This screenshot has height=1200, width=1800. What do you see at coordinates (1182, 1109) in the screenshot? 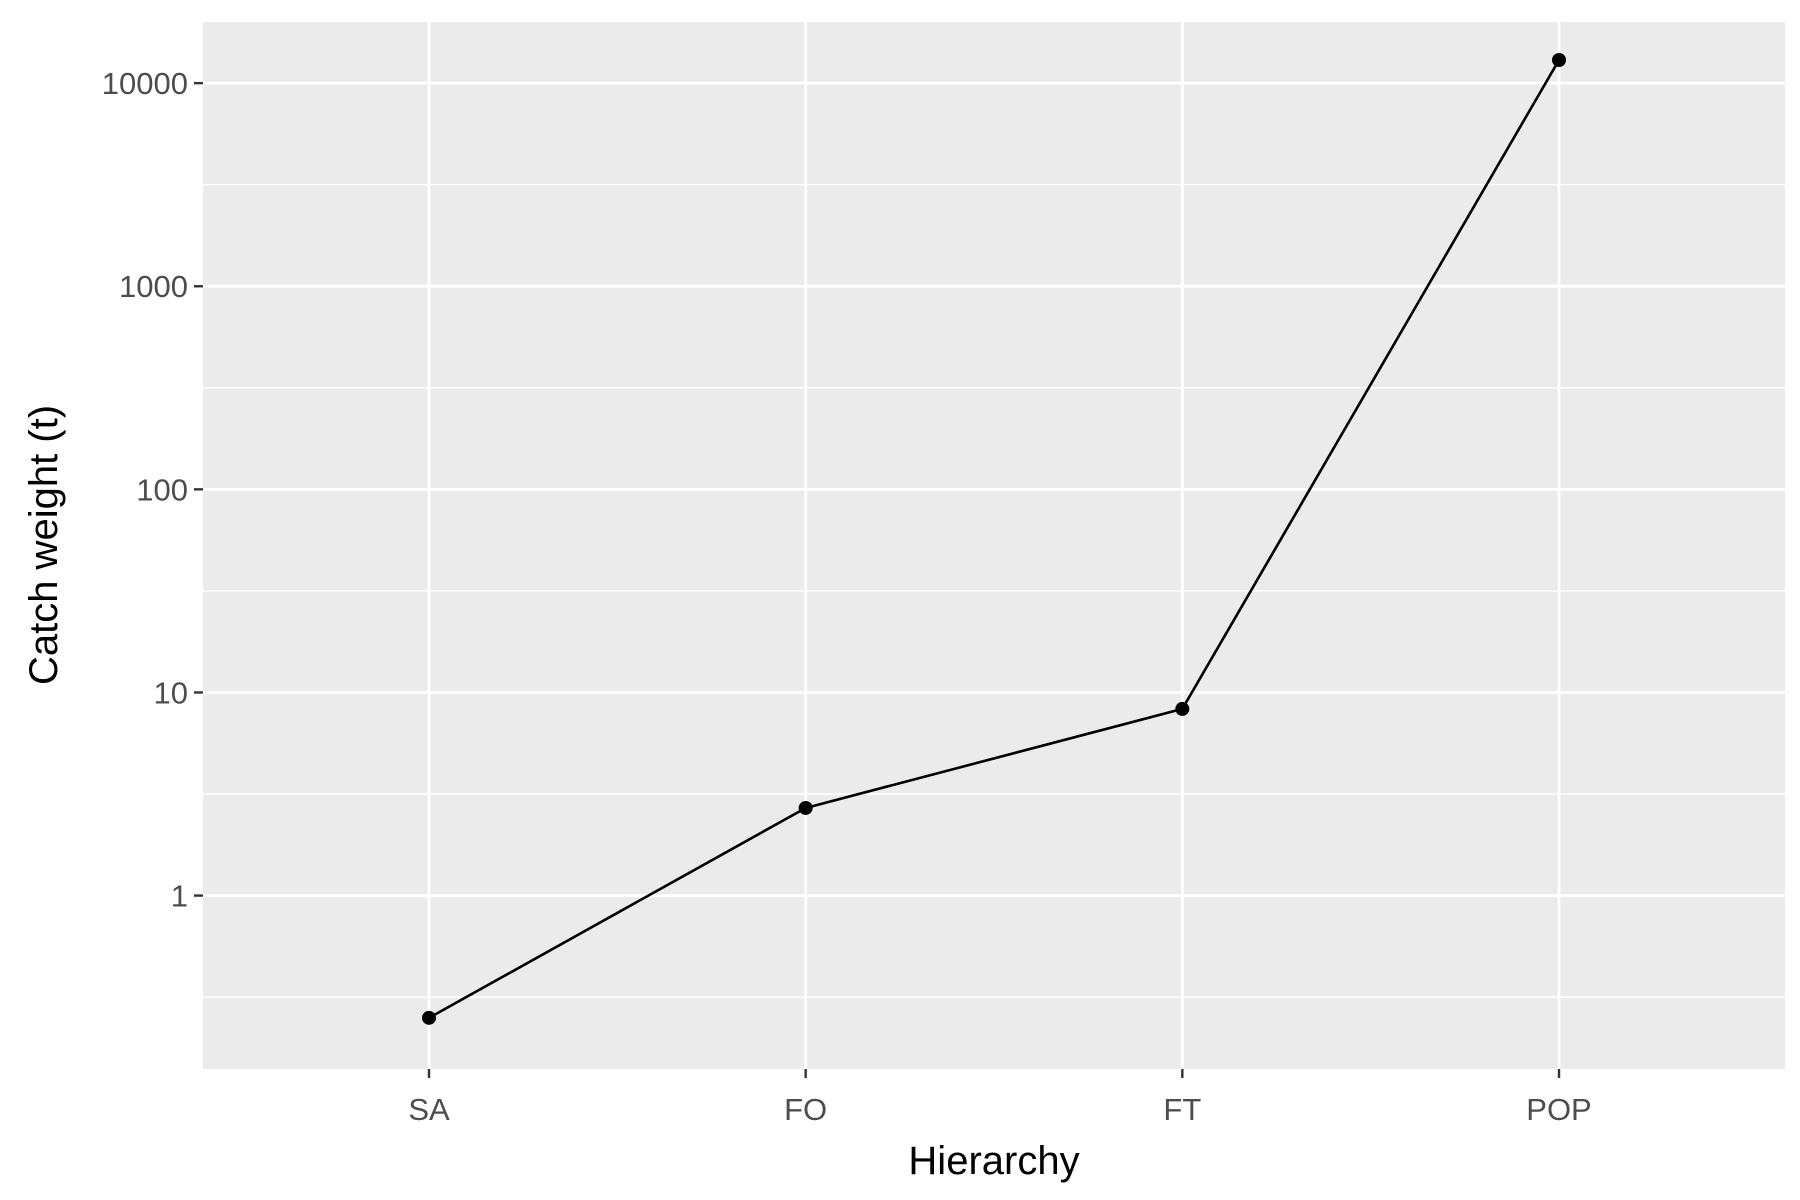
I see `x-tick-label: FT` at bounding box center [1182, 1109].